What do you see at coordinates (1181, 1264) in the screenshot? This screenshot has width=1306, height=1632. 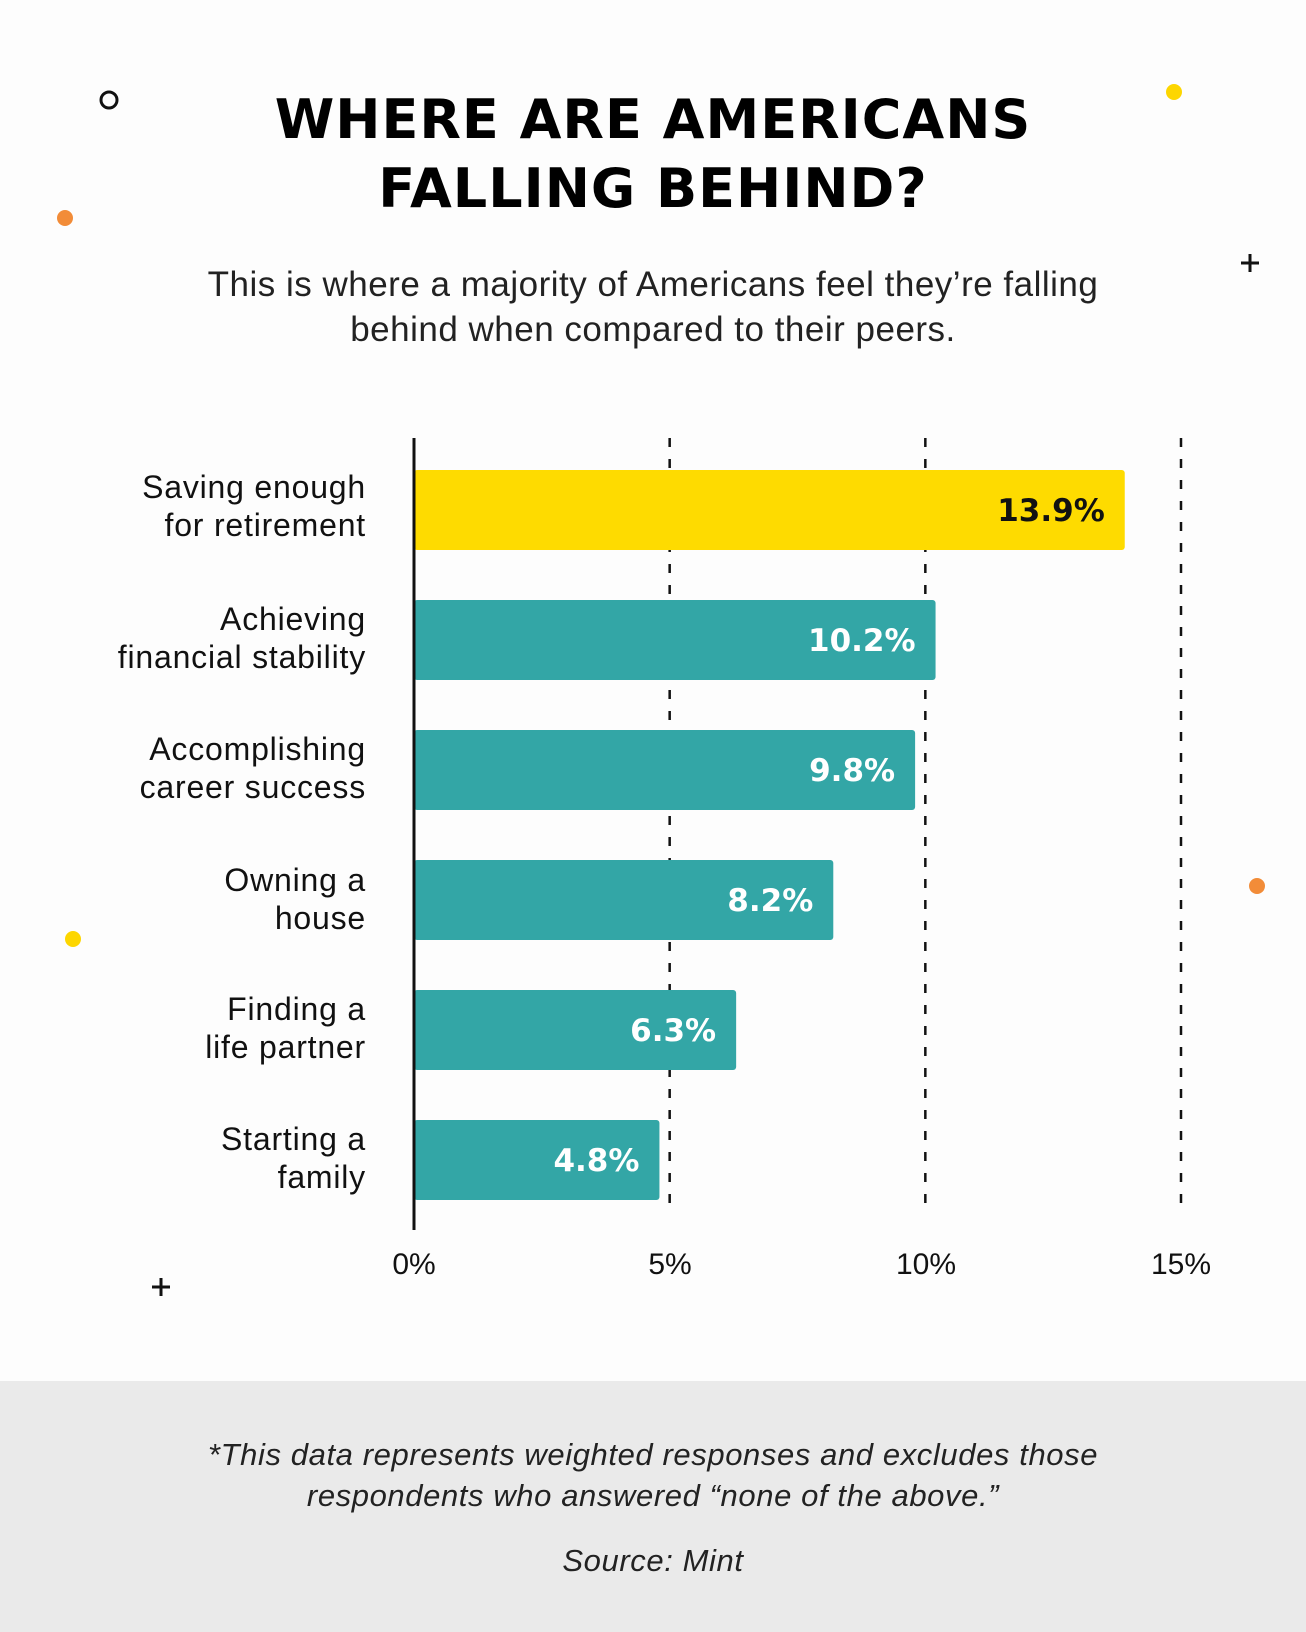 I see `x-tick-label: 15%` at bounding box center [1181, 1264].